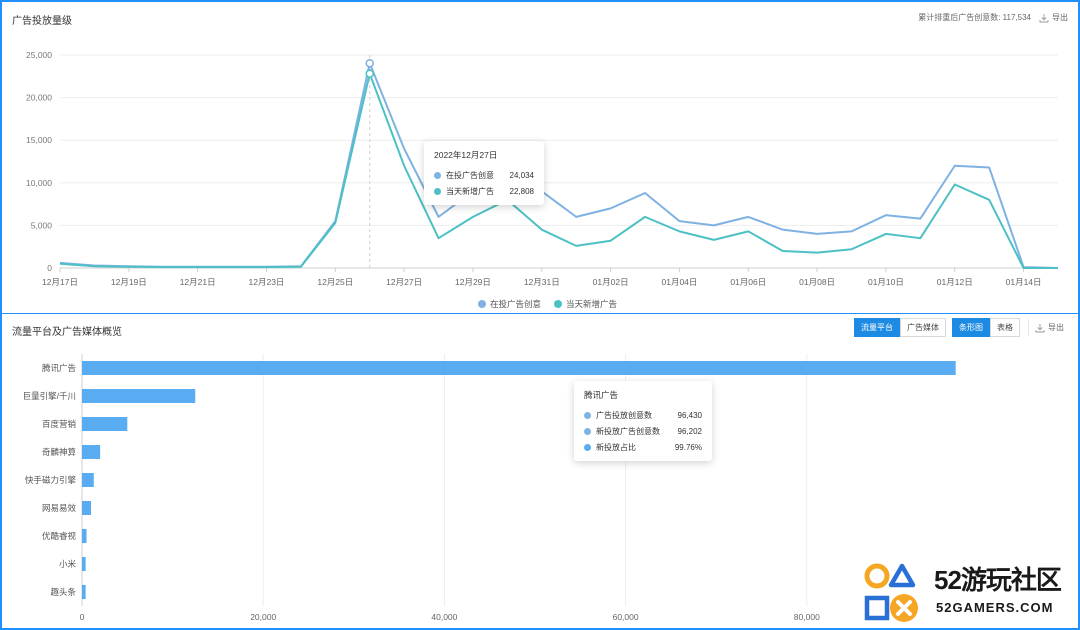 This screenshot has height=630, width=1080. What do you see at coordinates (628, 431) in the screenshot?
I see `tooltip-label: 新投放广告创意数` at bounding box center [628, 431].